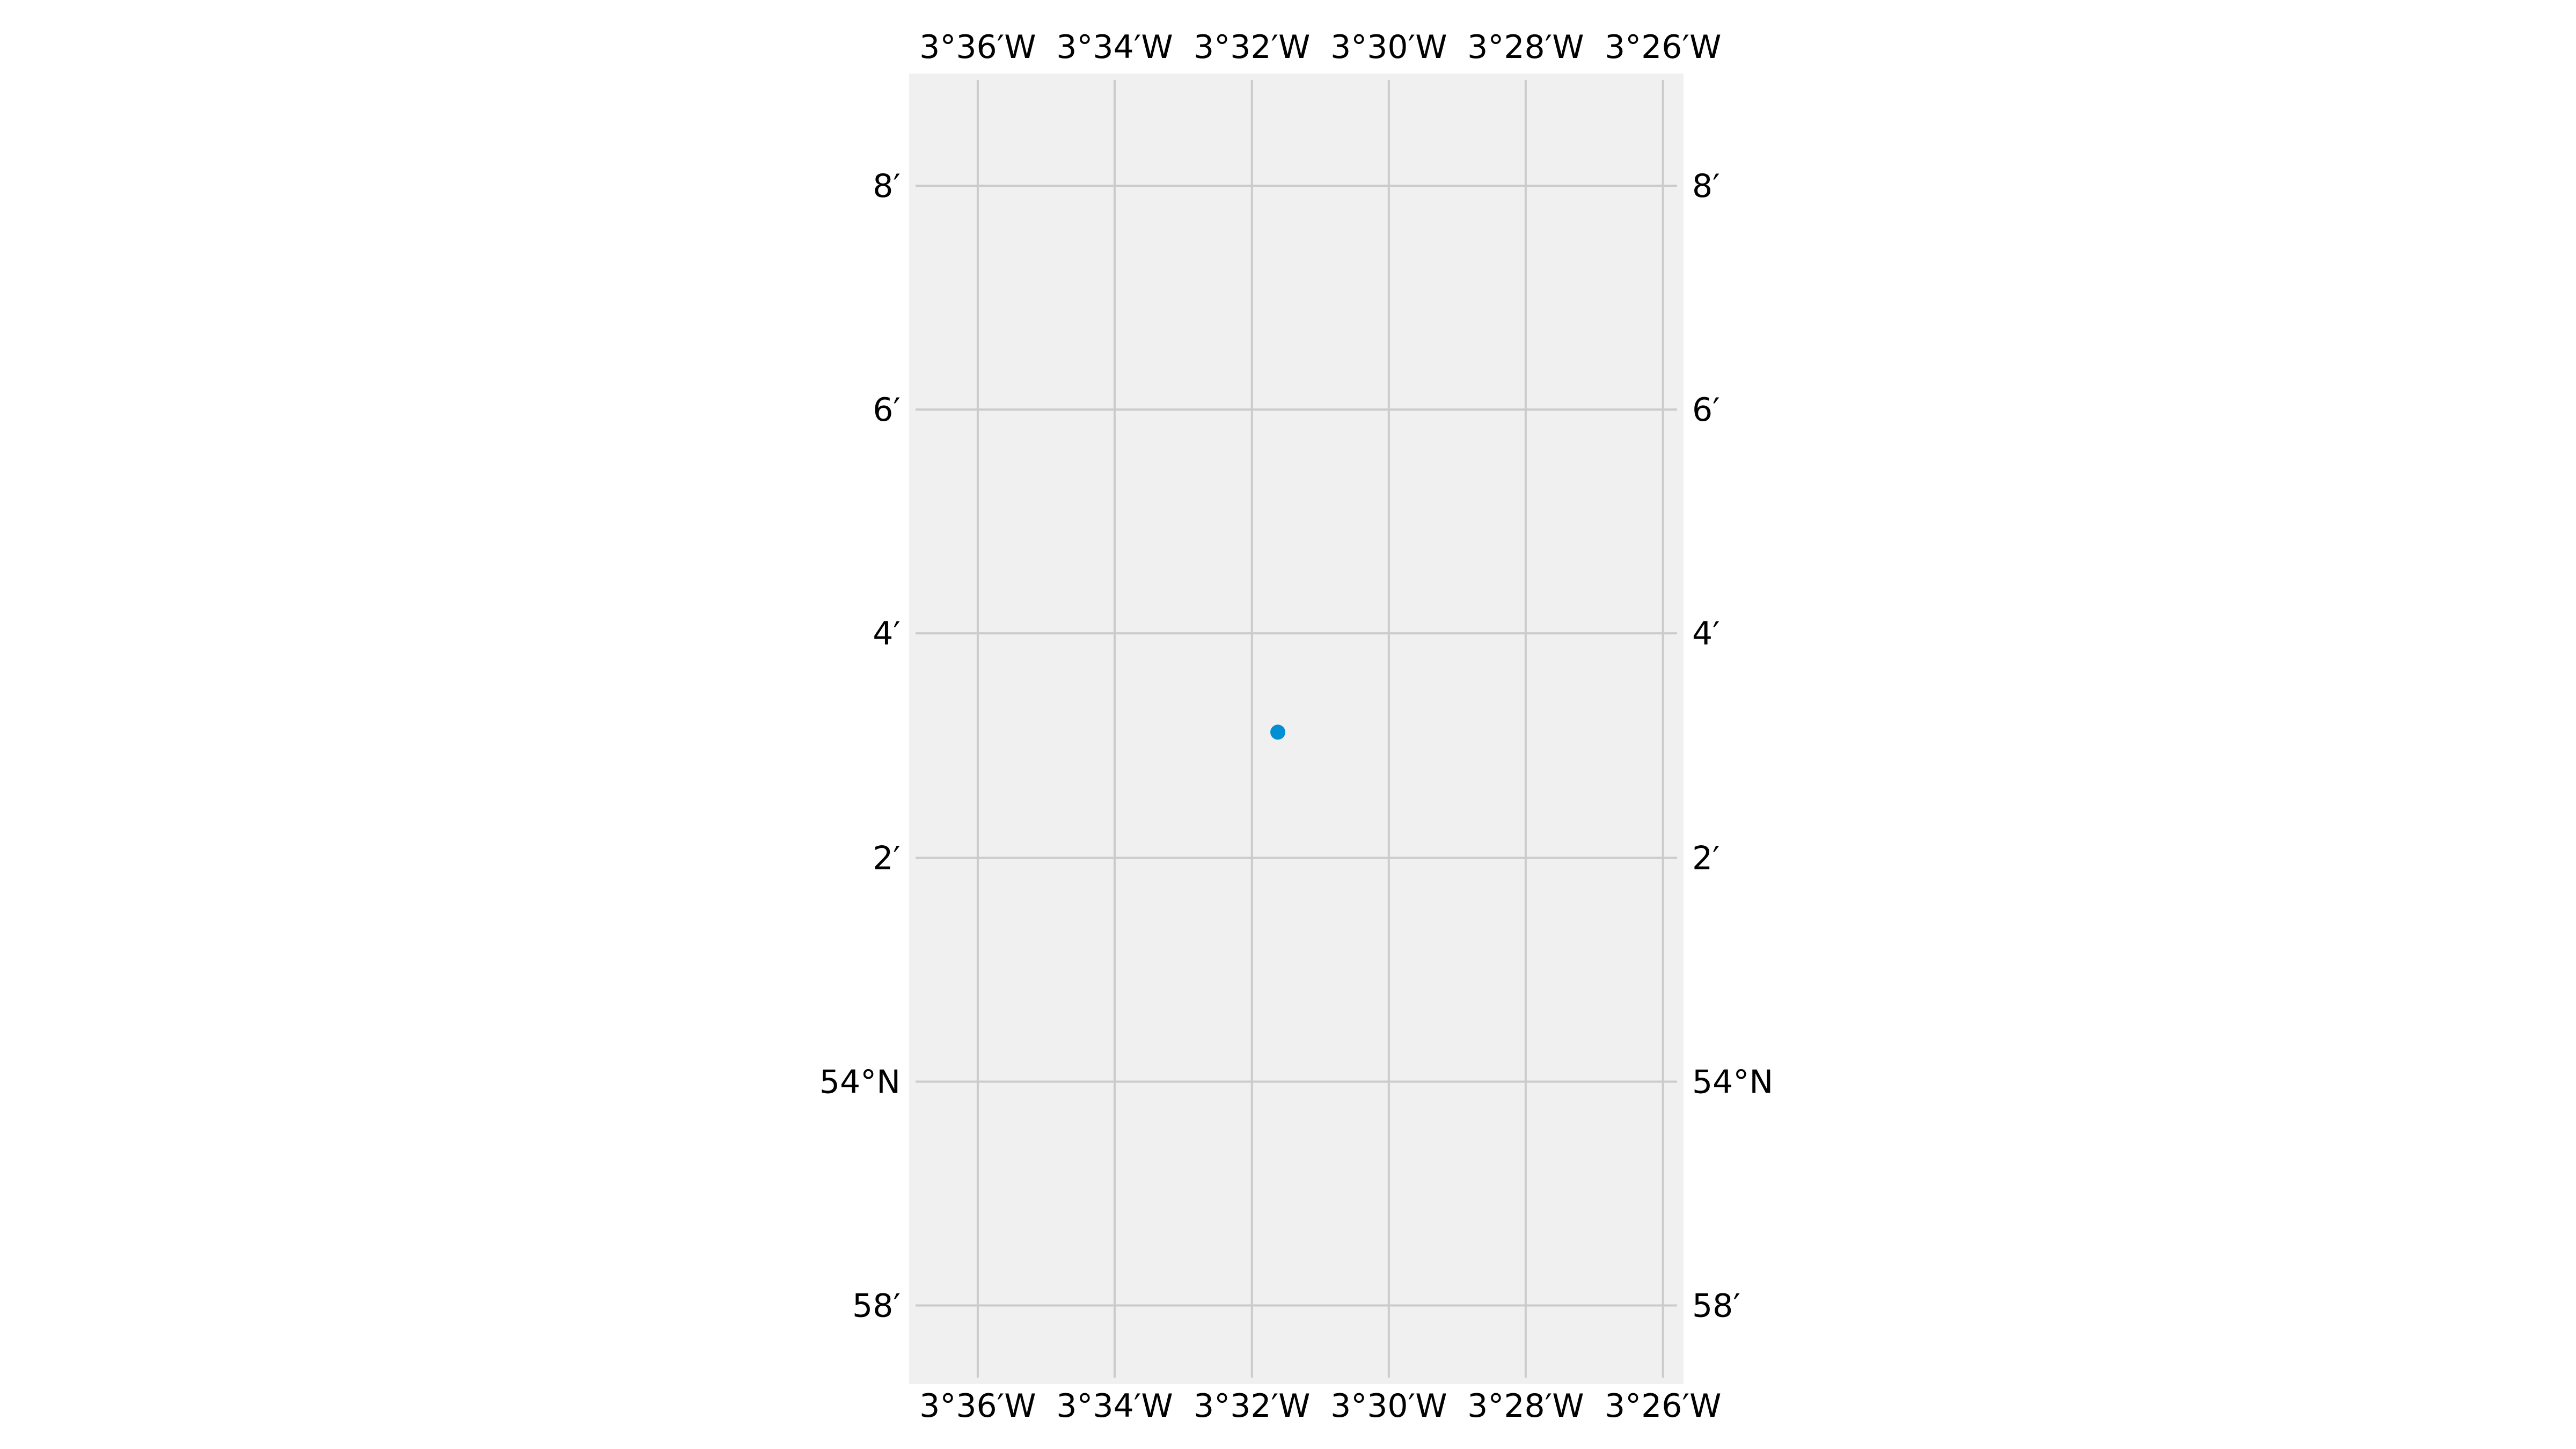 The image size is (2576, 1449). What do you see at coordinates (1663, 1406) in the screenshot?
I see `longitude-tick-label-bottom: 3°26′W` at bounding box center [1663, 1406].